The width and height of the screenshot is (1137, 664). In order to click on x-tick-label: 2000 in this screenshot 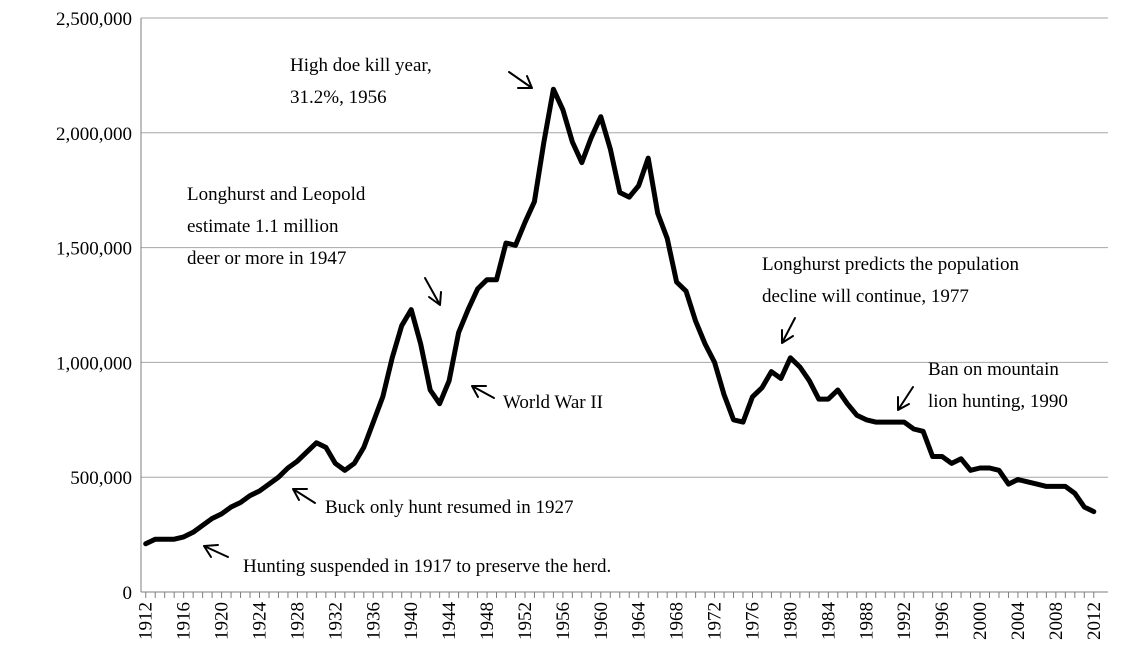, I will do `click(980, 621)`.